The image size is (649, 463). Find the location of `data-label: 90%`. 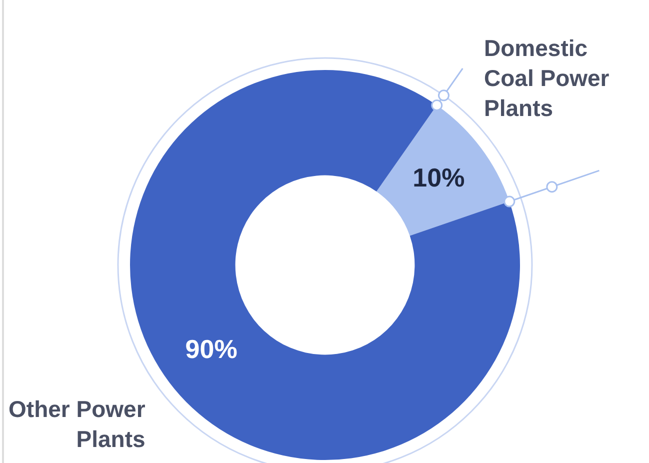

data-label: 90% is located at coordinates (211, 349).